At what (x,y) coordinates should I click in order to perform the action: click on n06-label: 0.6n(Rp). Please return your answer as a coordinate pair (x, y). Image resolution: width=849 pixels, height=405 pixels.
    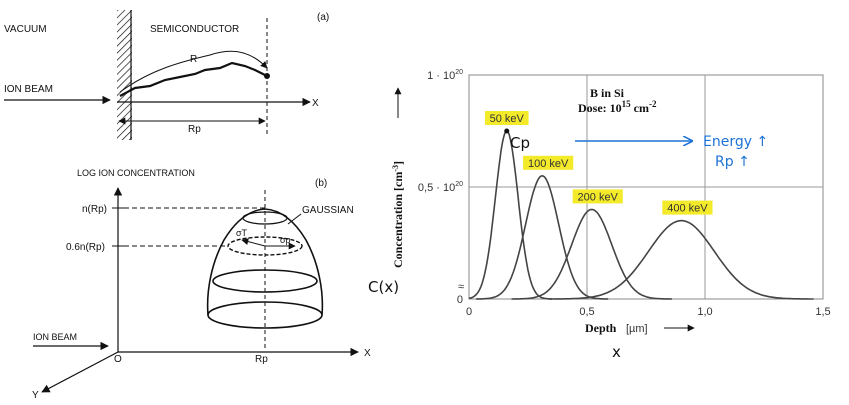
    Looking at the image, I should click on (85, 247).